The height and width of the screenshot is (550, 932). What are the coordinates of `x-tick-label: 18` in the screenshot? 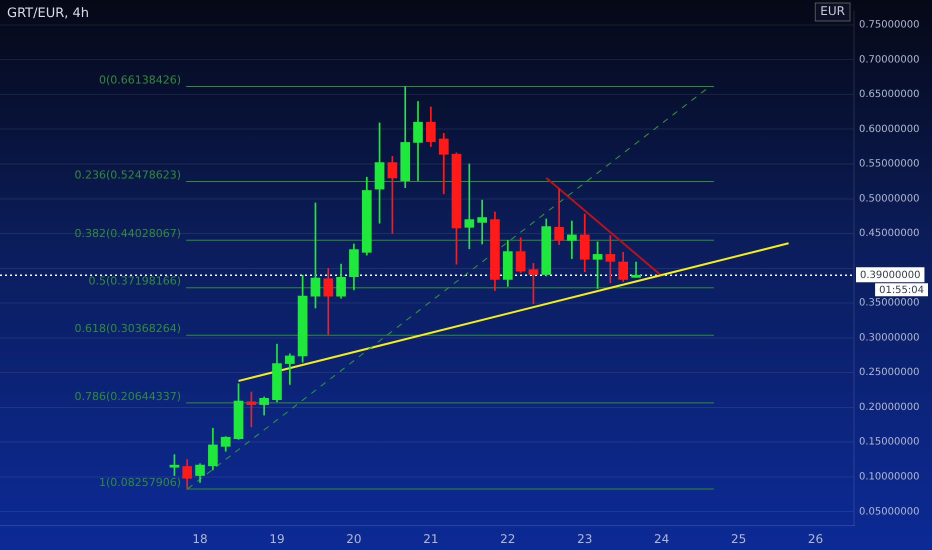 It's located at (200, 539).